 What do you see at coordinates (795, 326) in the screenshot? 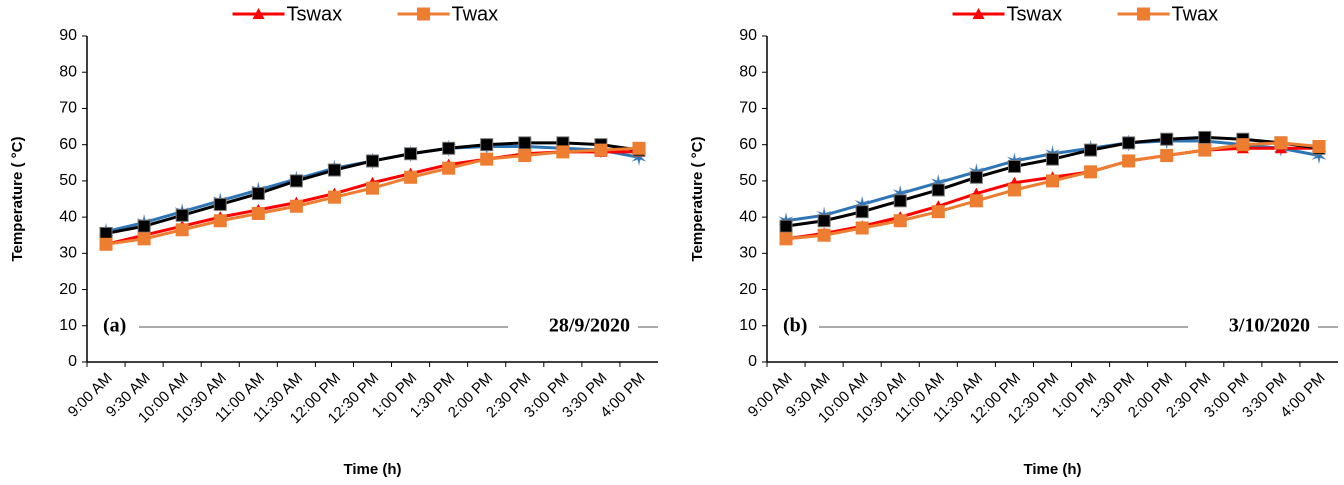
I see `panel-label: (b)` at bounding box center [795, 326].